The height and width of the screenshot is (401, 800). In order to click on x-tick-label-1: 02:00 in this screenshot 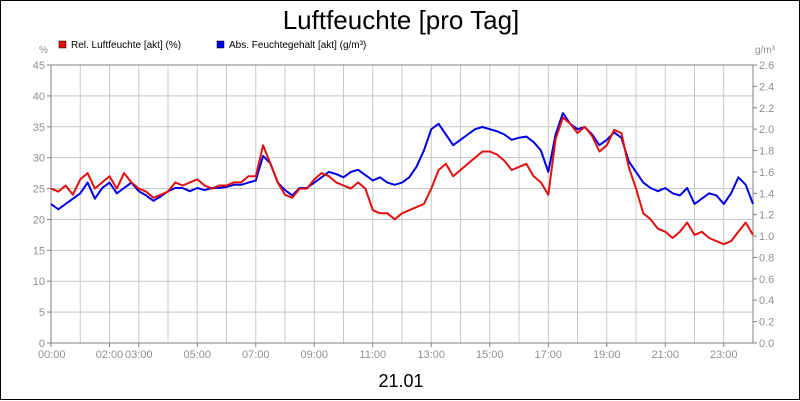, I will do `click(110, 355)`.